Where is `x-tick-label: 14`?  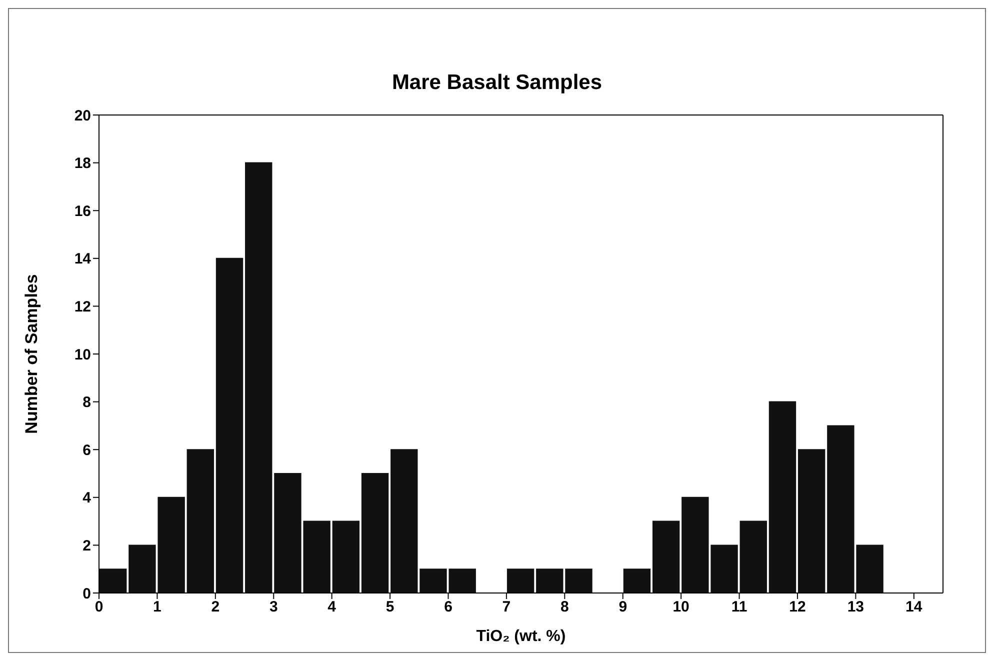
x-tick-label: 14 is located at coordinates (914, 607).